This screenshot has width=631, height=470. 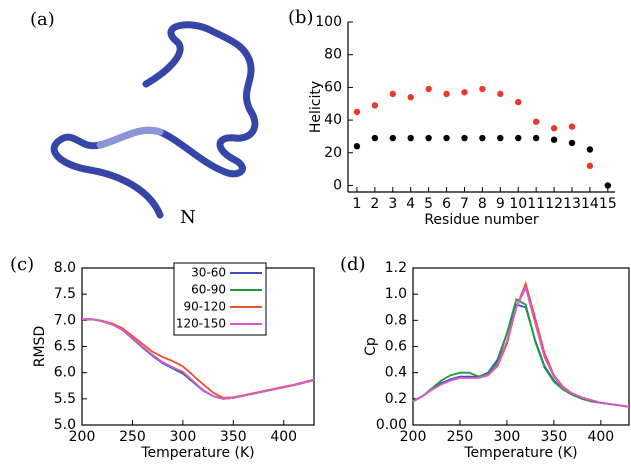 What do you see at coordinates (188, 217) in the screenshot?
I see `terminus-label: N` at bounding box center [188, 217].